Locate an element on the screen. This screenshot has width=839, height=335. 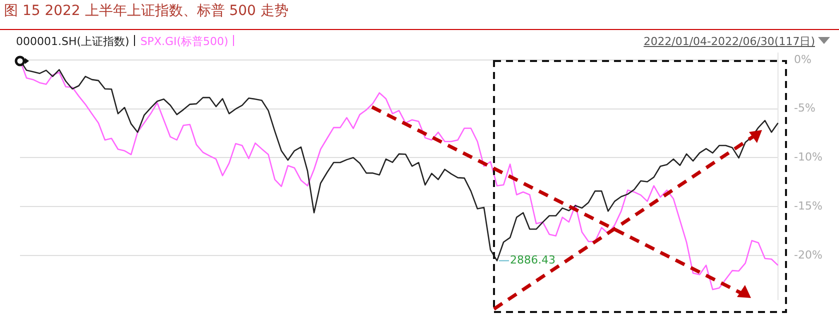
y-tick-label: -5% is located at coordinates (805, 108).